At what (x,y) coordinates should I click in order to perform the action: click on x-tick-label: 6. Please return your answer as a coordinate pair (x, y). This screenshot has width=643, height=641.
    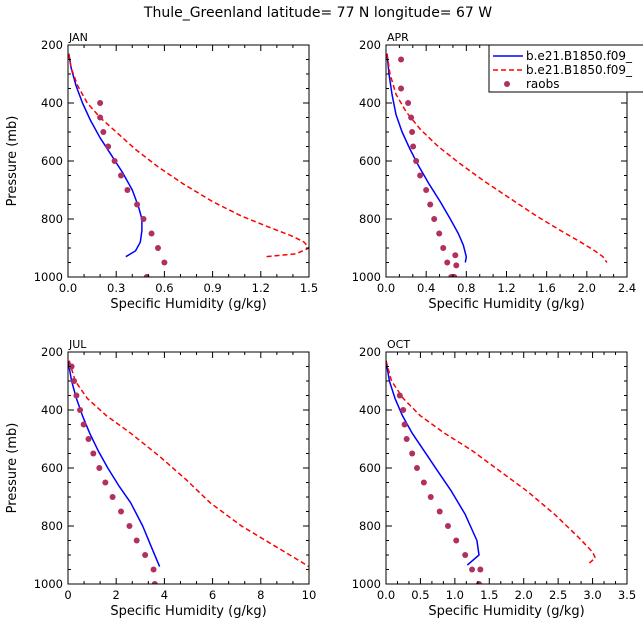
    Looking at the image, I should click on (212, 595).